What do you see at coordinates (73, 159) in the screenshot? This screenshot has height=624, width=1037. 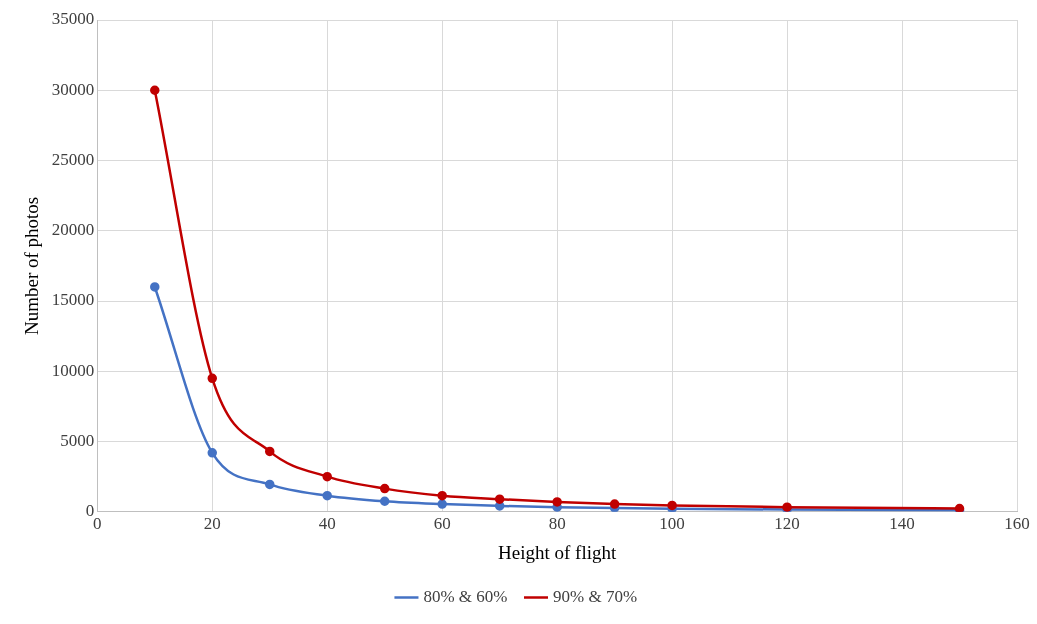 I see `y-tick-label: 25000` at bounding box center [73, 159].